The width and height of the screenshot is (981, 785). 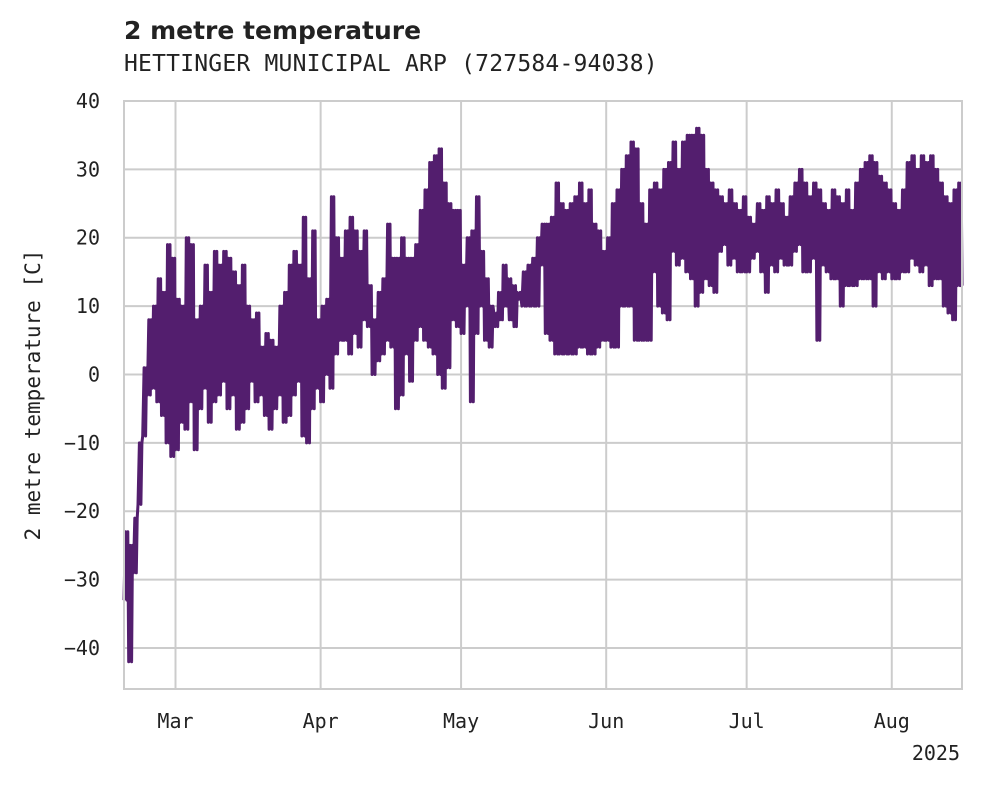 What do you see at coordinates (936, 753) in the screenshot?
I see `x-axis-year-label: 2025` at bounding box center [936, 753].